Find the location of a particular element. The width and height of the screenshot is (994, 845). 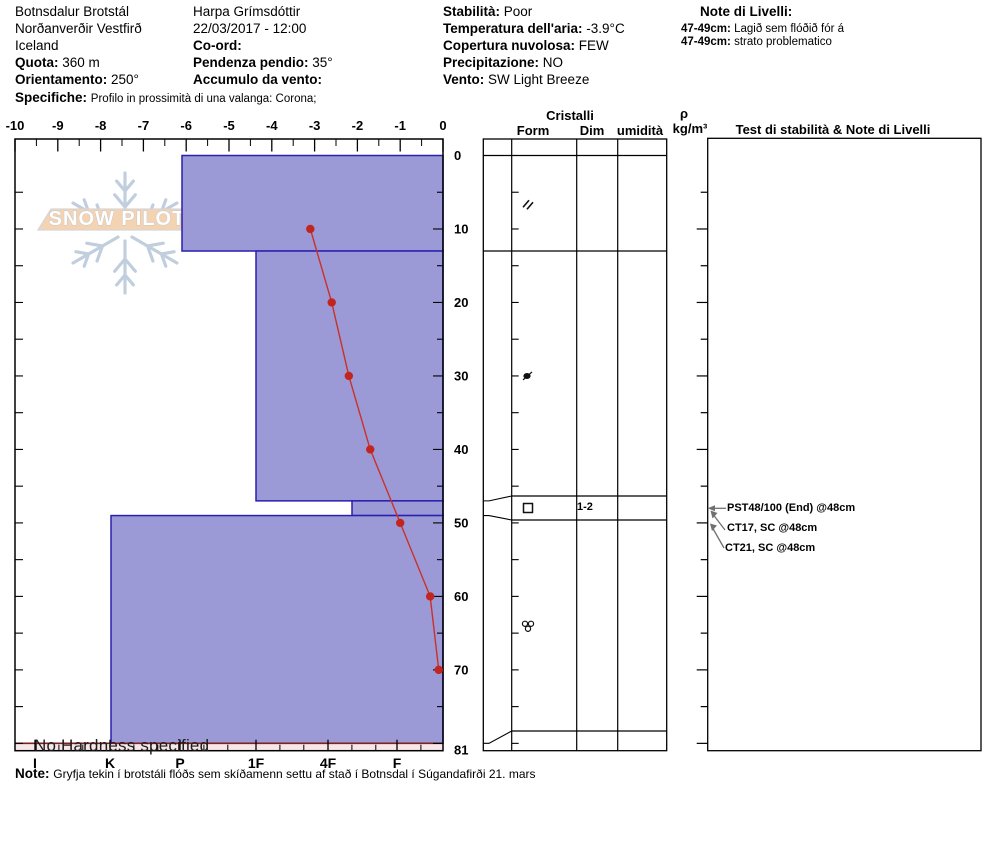

svg-text: 20 is located at coordinates (461, 302).